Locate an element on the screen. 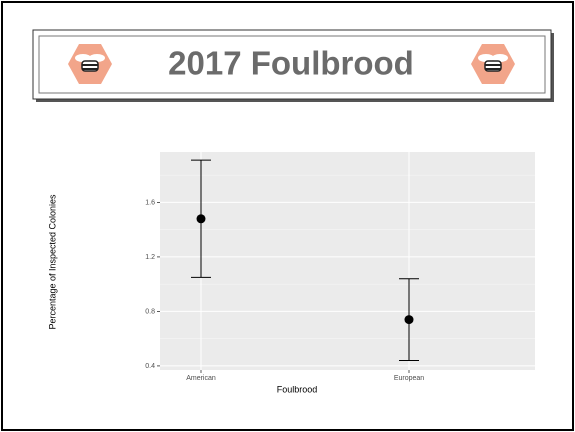 This screenshot has width=575, height=432. y-axis-label: Percentage of Inspected Colonies is located at coordinates (52, 262).